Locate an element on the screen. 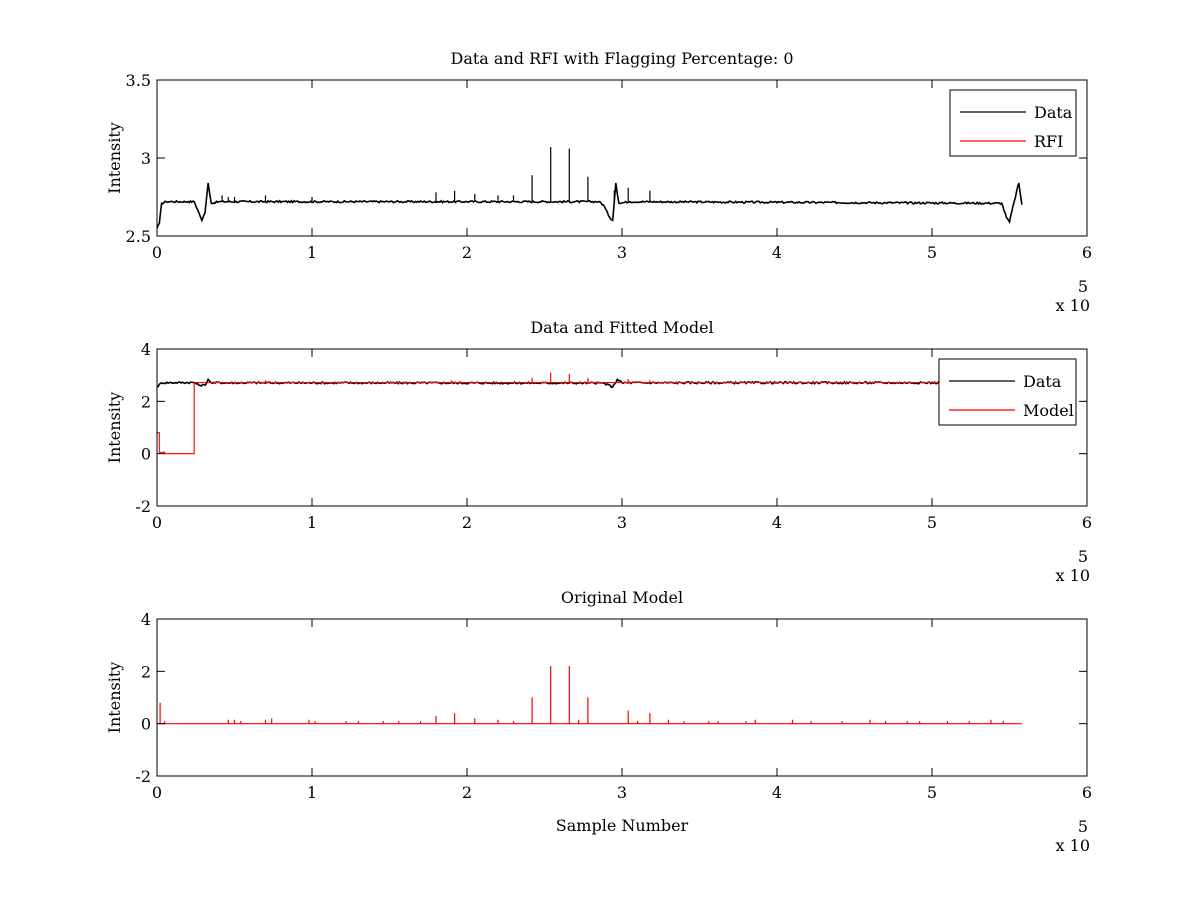 The height and width of the screenshot is (900, 1200). y-tick-label: 3.5 is located at coordinates (138, 80).